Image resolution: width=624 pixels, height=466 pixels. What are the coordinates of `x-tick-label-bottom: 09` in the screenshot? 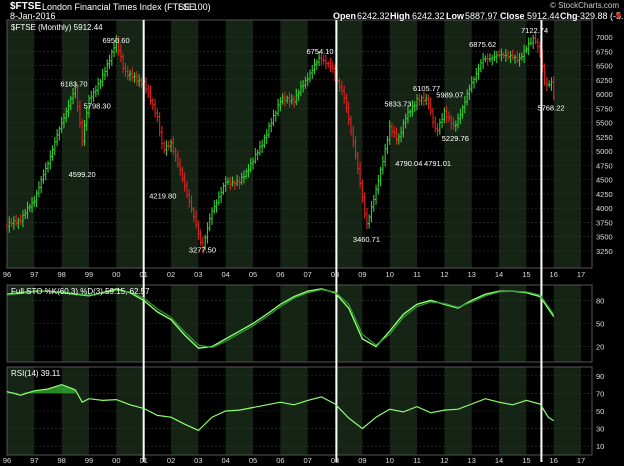 It's located at (362, 460).